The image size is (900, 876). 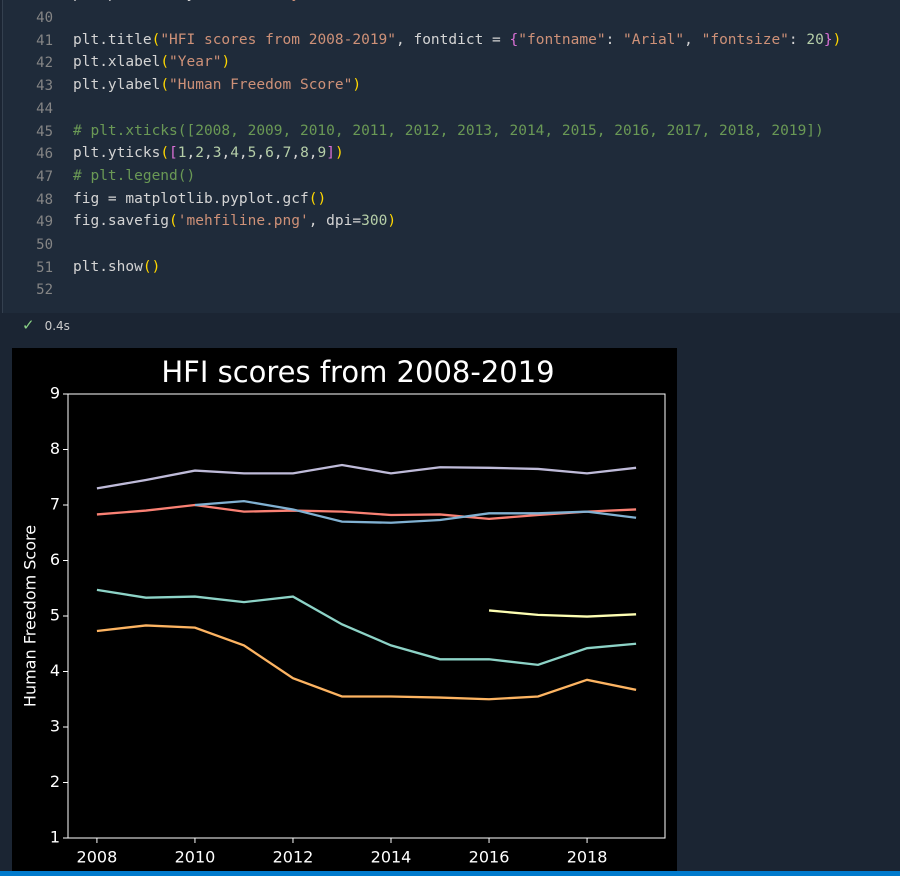 What do you see at coordinates (55, 393) in the screenshot?
I see `y-tick-label: 9` at bounding box center [55, 393].